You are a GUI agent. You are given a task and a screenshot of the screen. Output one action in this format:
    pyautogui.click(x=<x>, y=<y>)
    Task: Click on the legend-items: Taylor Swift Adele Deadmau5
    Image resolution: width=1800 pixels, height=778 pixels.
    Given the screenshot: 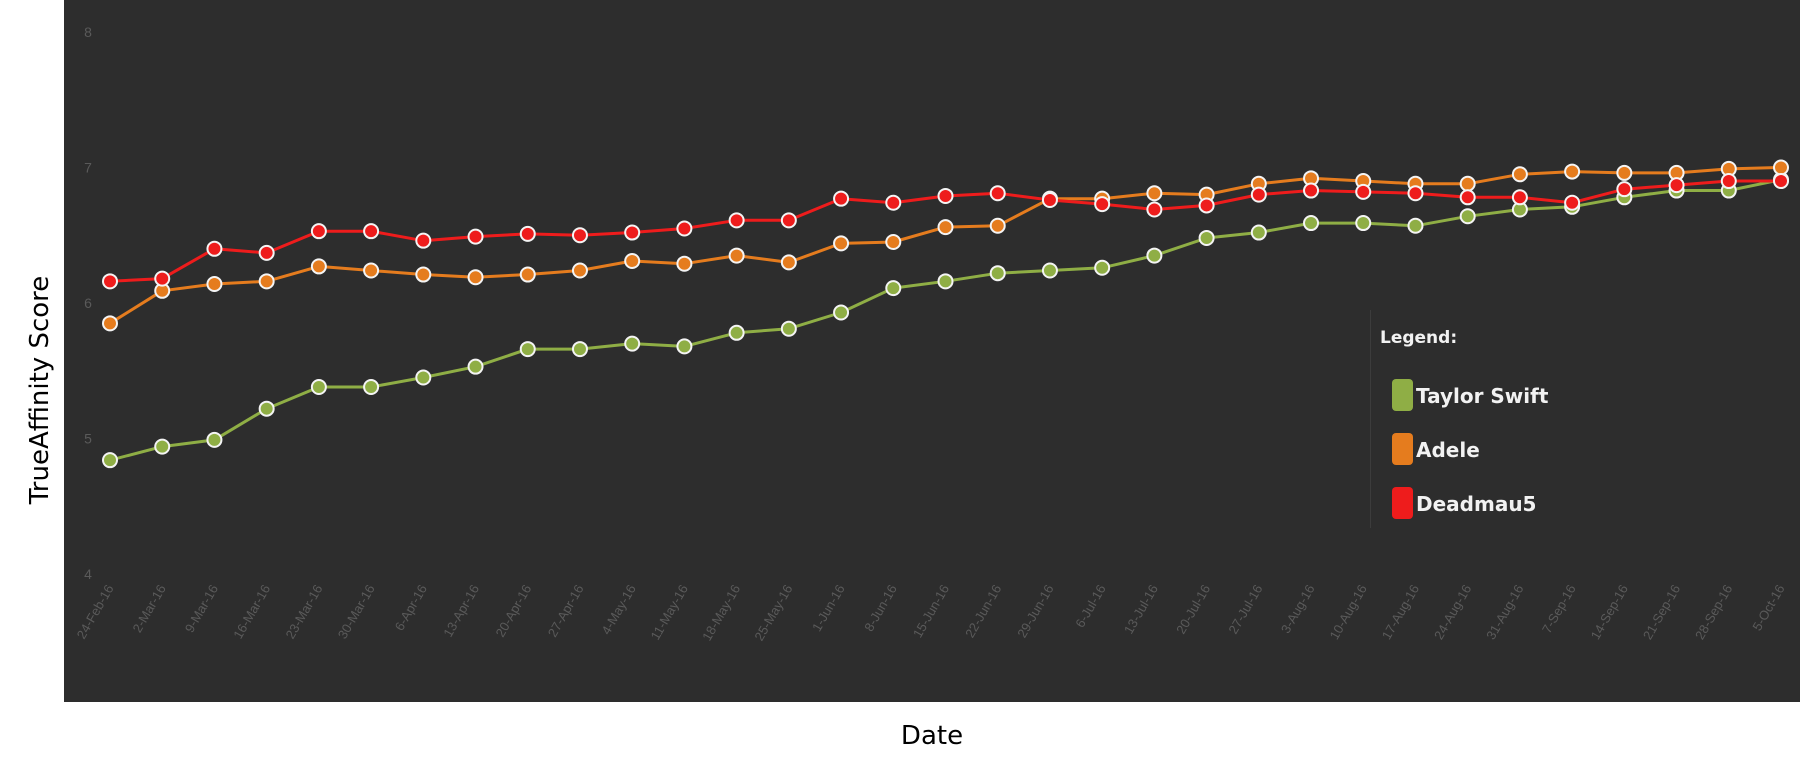 What is the action you would take?
    pyautogui.click(x=1470, y=449)
    